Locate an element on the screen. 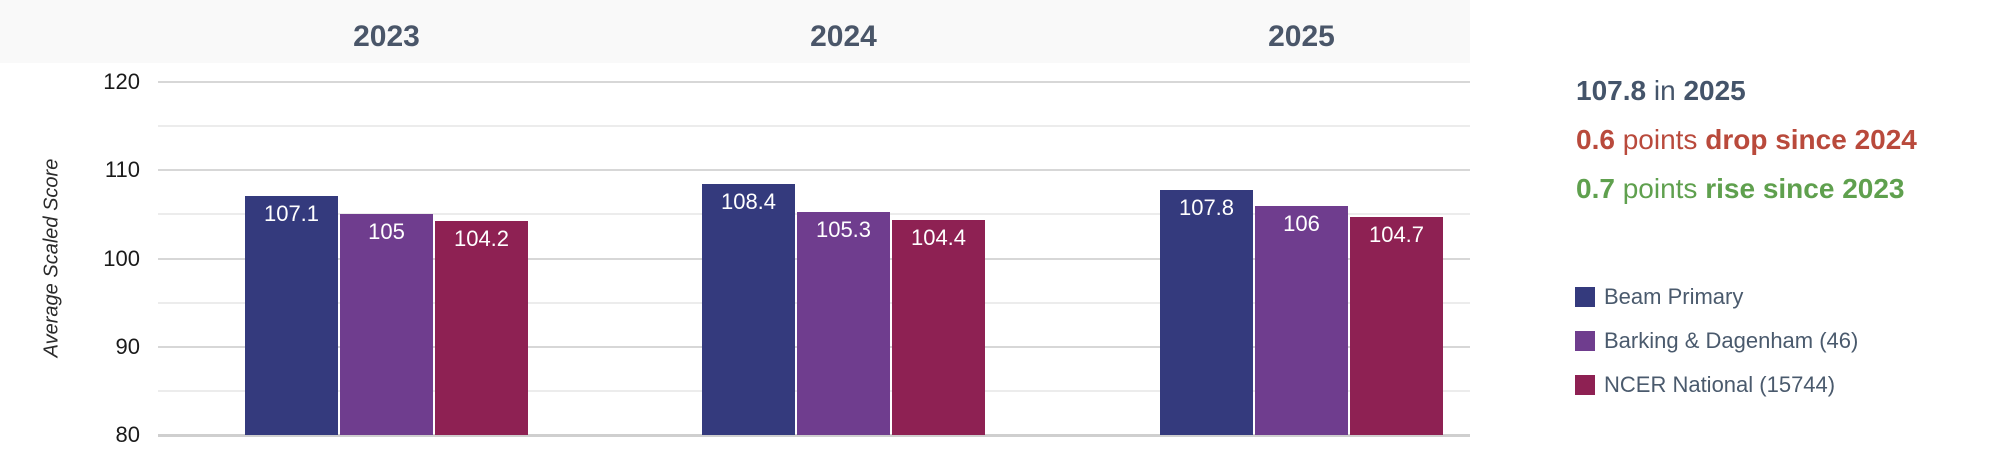 The width and height of the screenshot is (2000, 459). bar: 107.1 is located at coordinates (291, 315).